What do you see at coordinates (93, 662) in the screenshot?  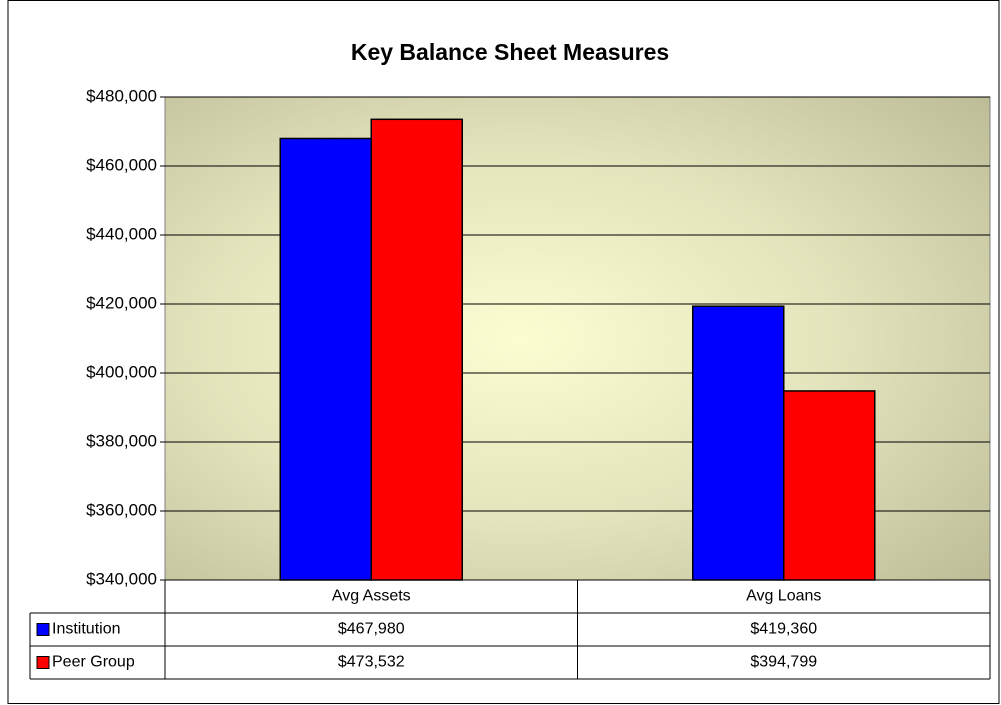 I see `legend-label: Peer Group` at bounding box center [93, 662].